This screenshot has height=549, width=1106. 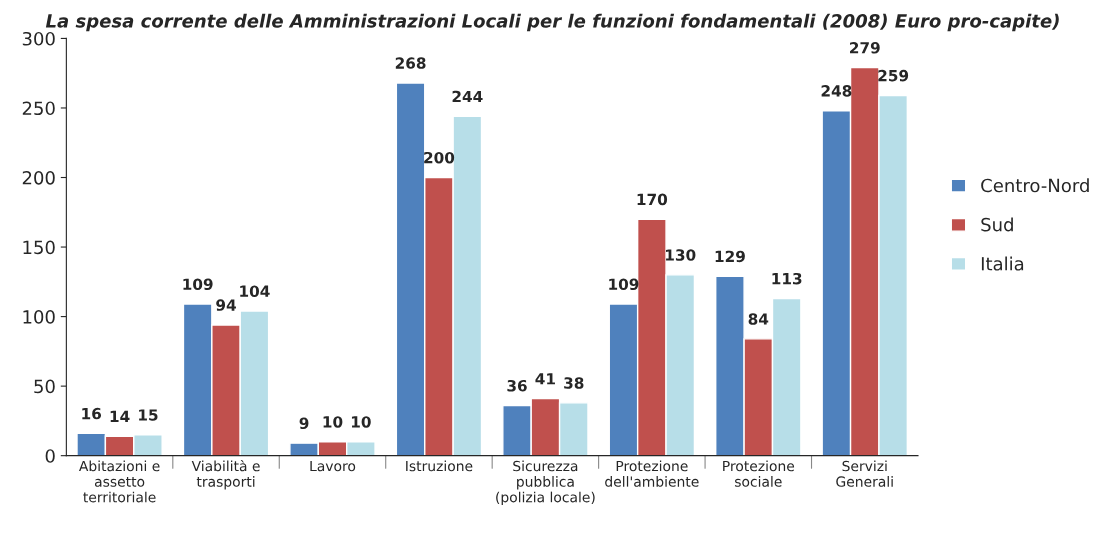 I want to click on legend-label: Centro-Nord, so click(x=1035, y=185).